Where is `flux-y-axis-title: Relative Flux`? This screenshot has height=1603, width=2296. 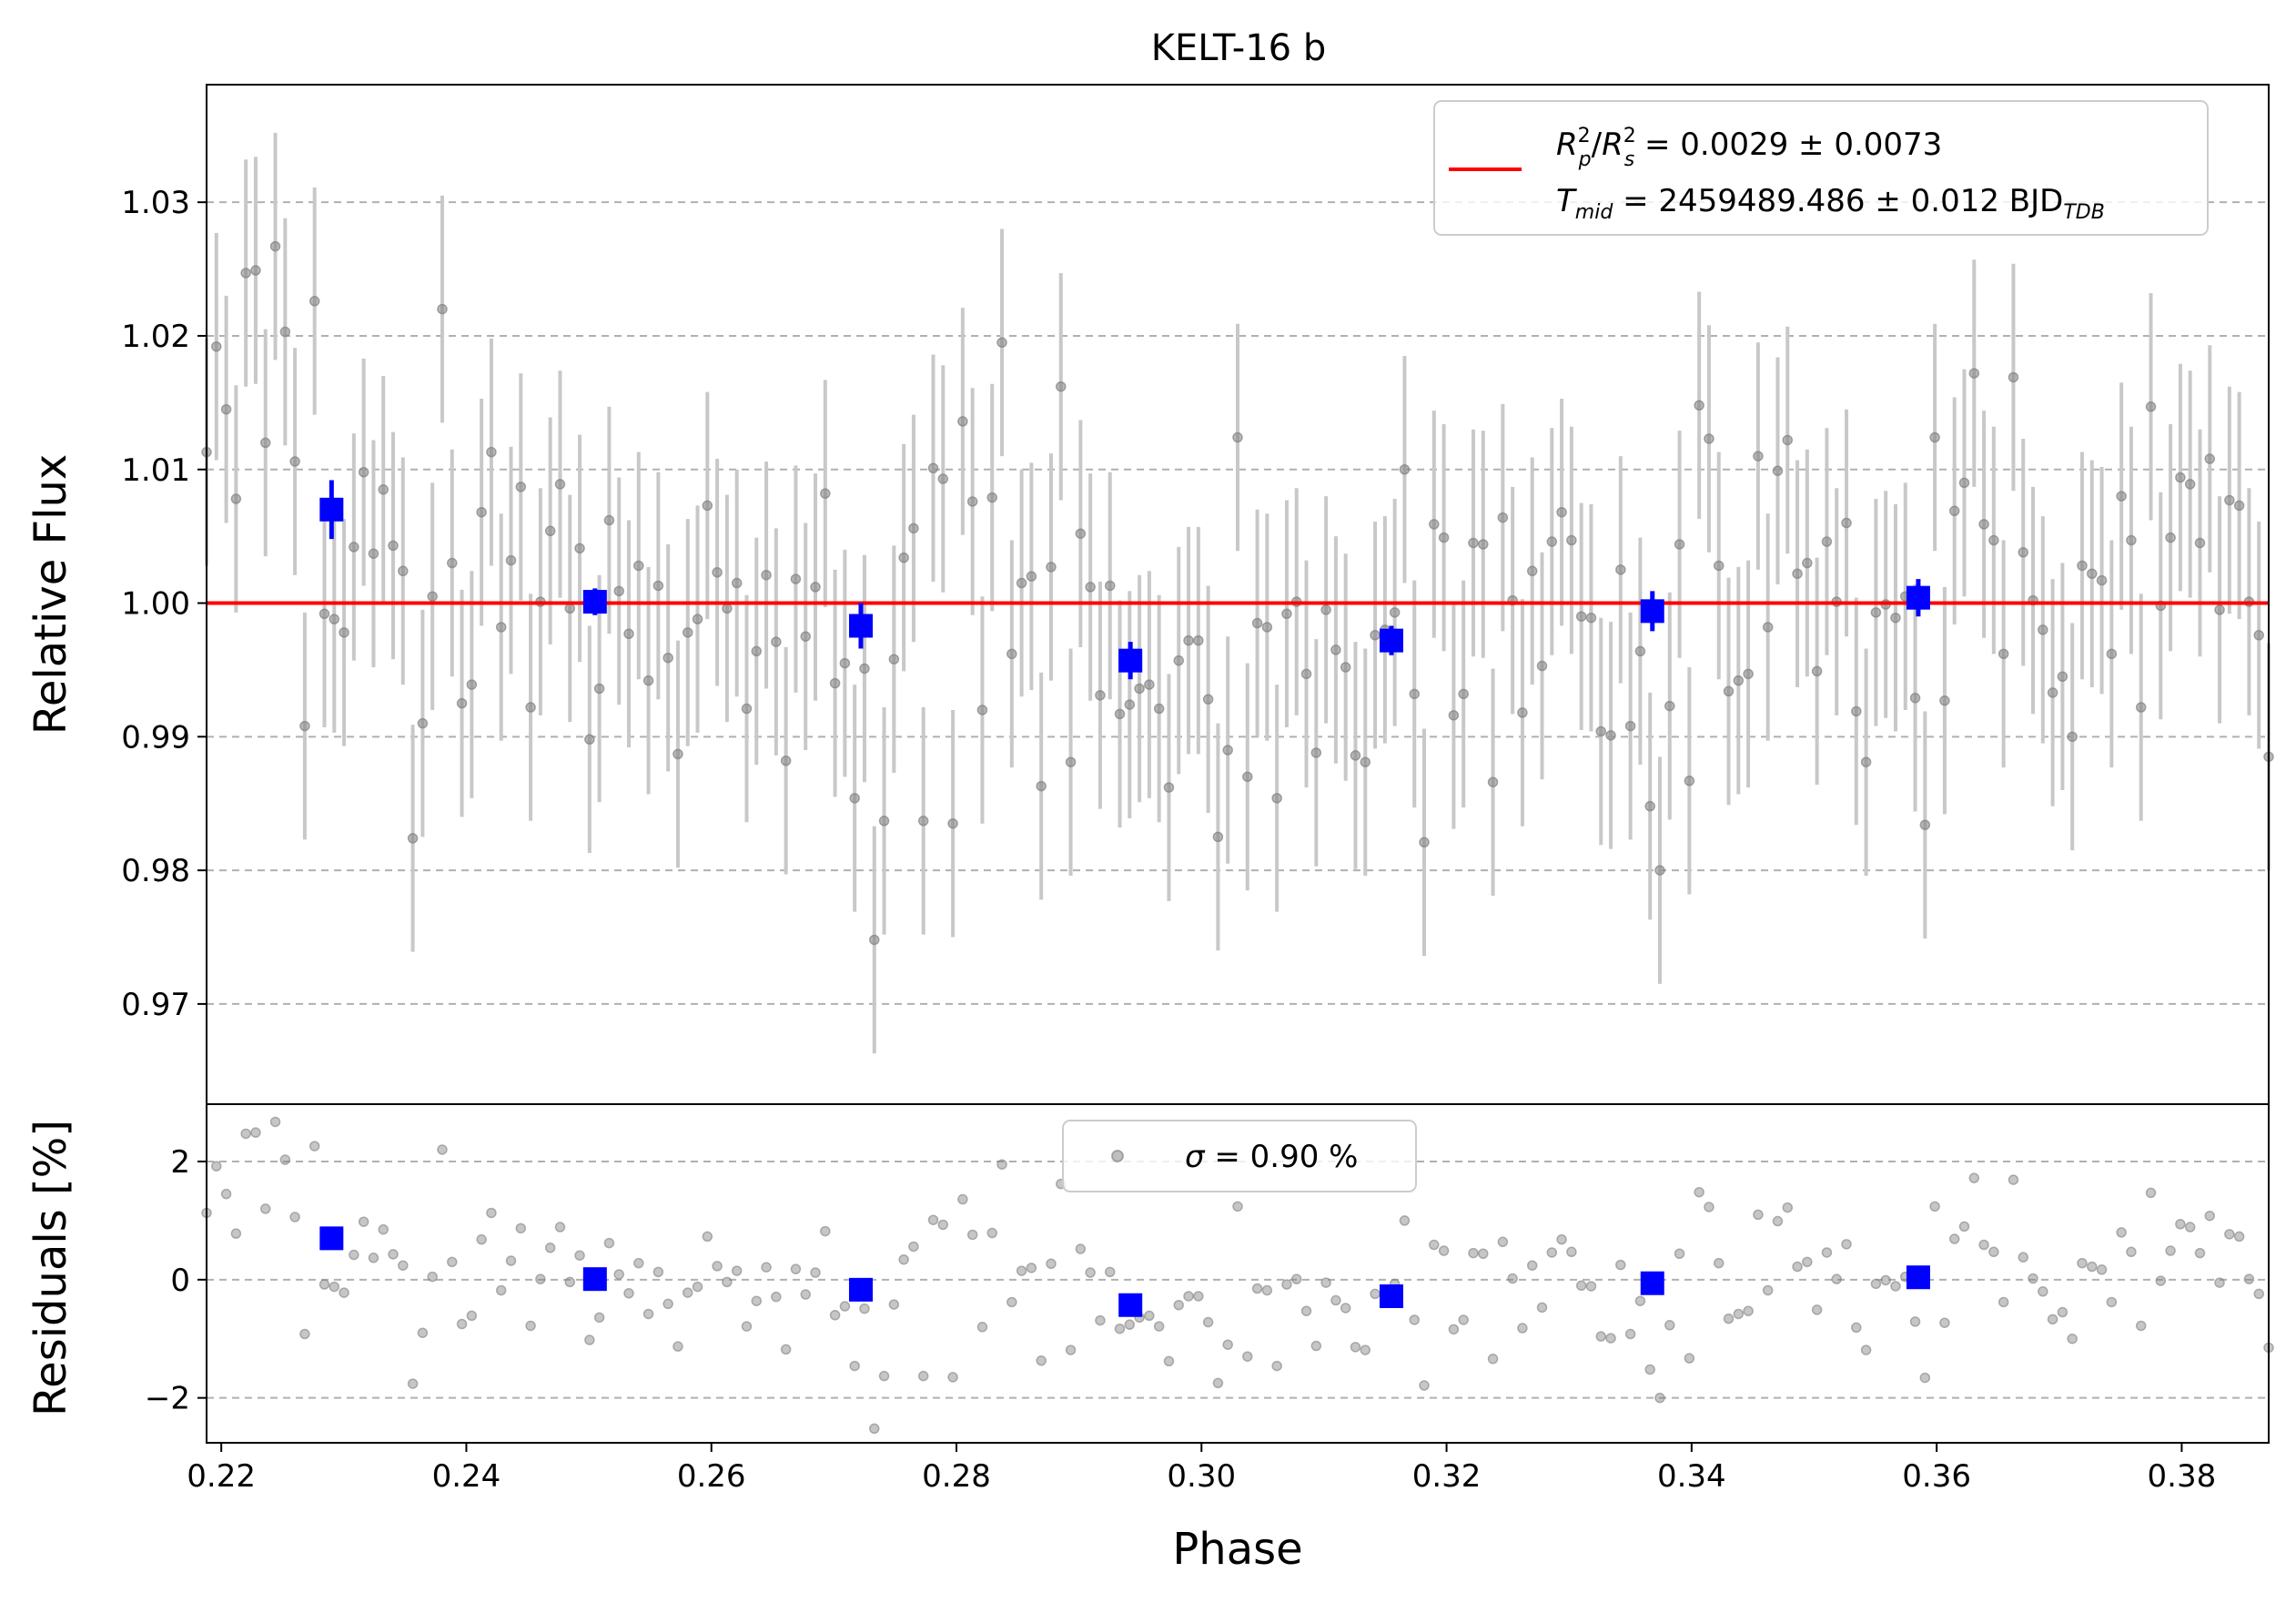 flux-y-axis-title: Relative Flux is located at coordinates (51, 595).